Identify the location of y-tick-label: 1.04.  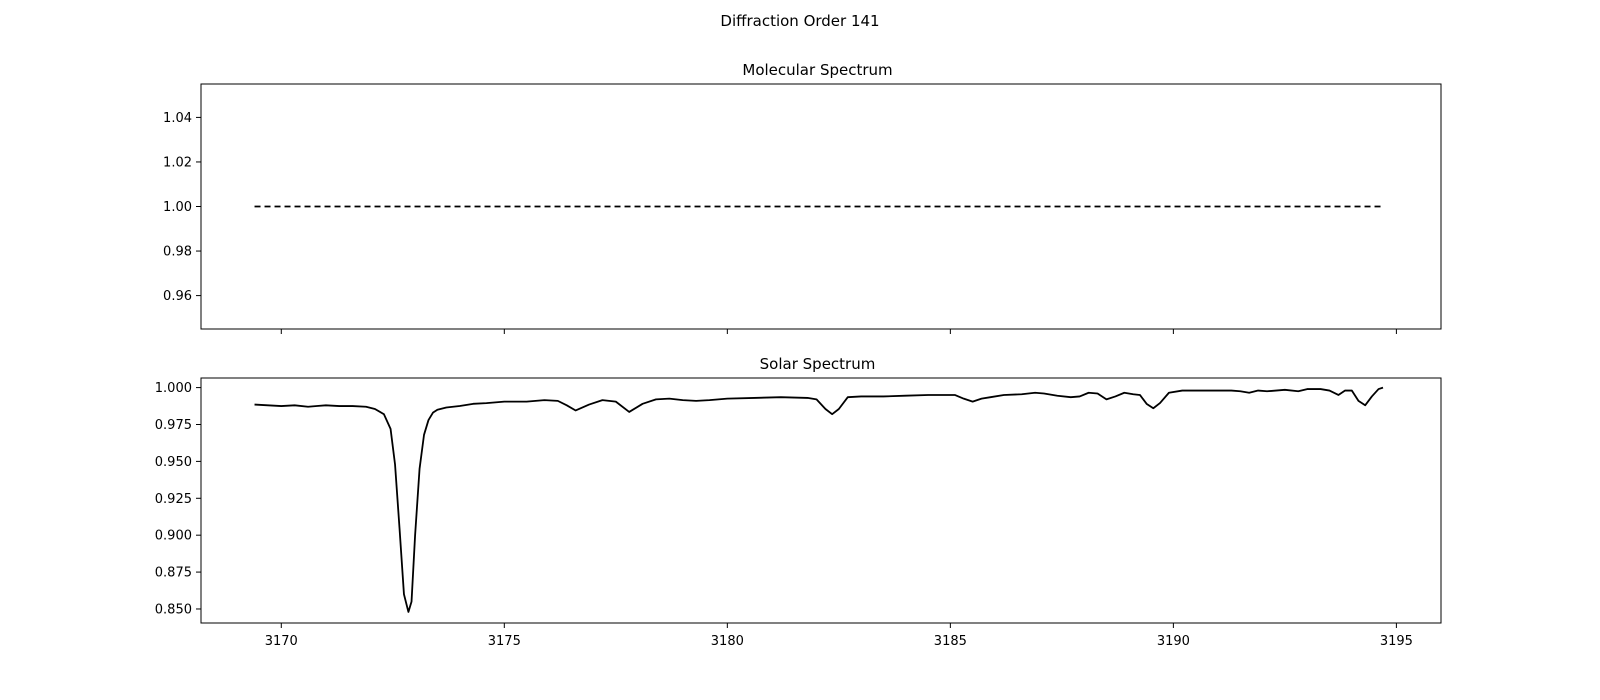
(177, 118).